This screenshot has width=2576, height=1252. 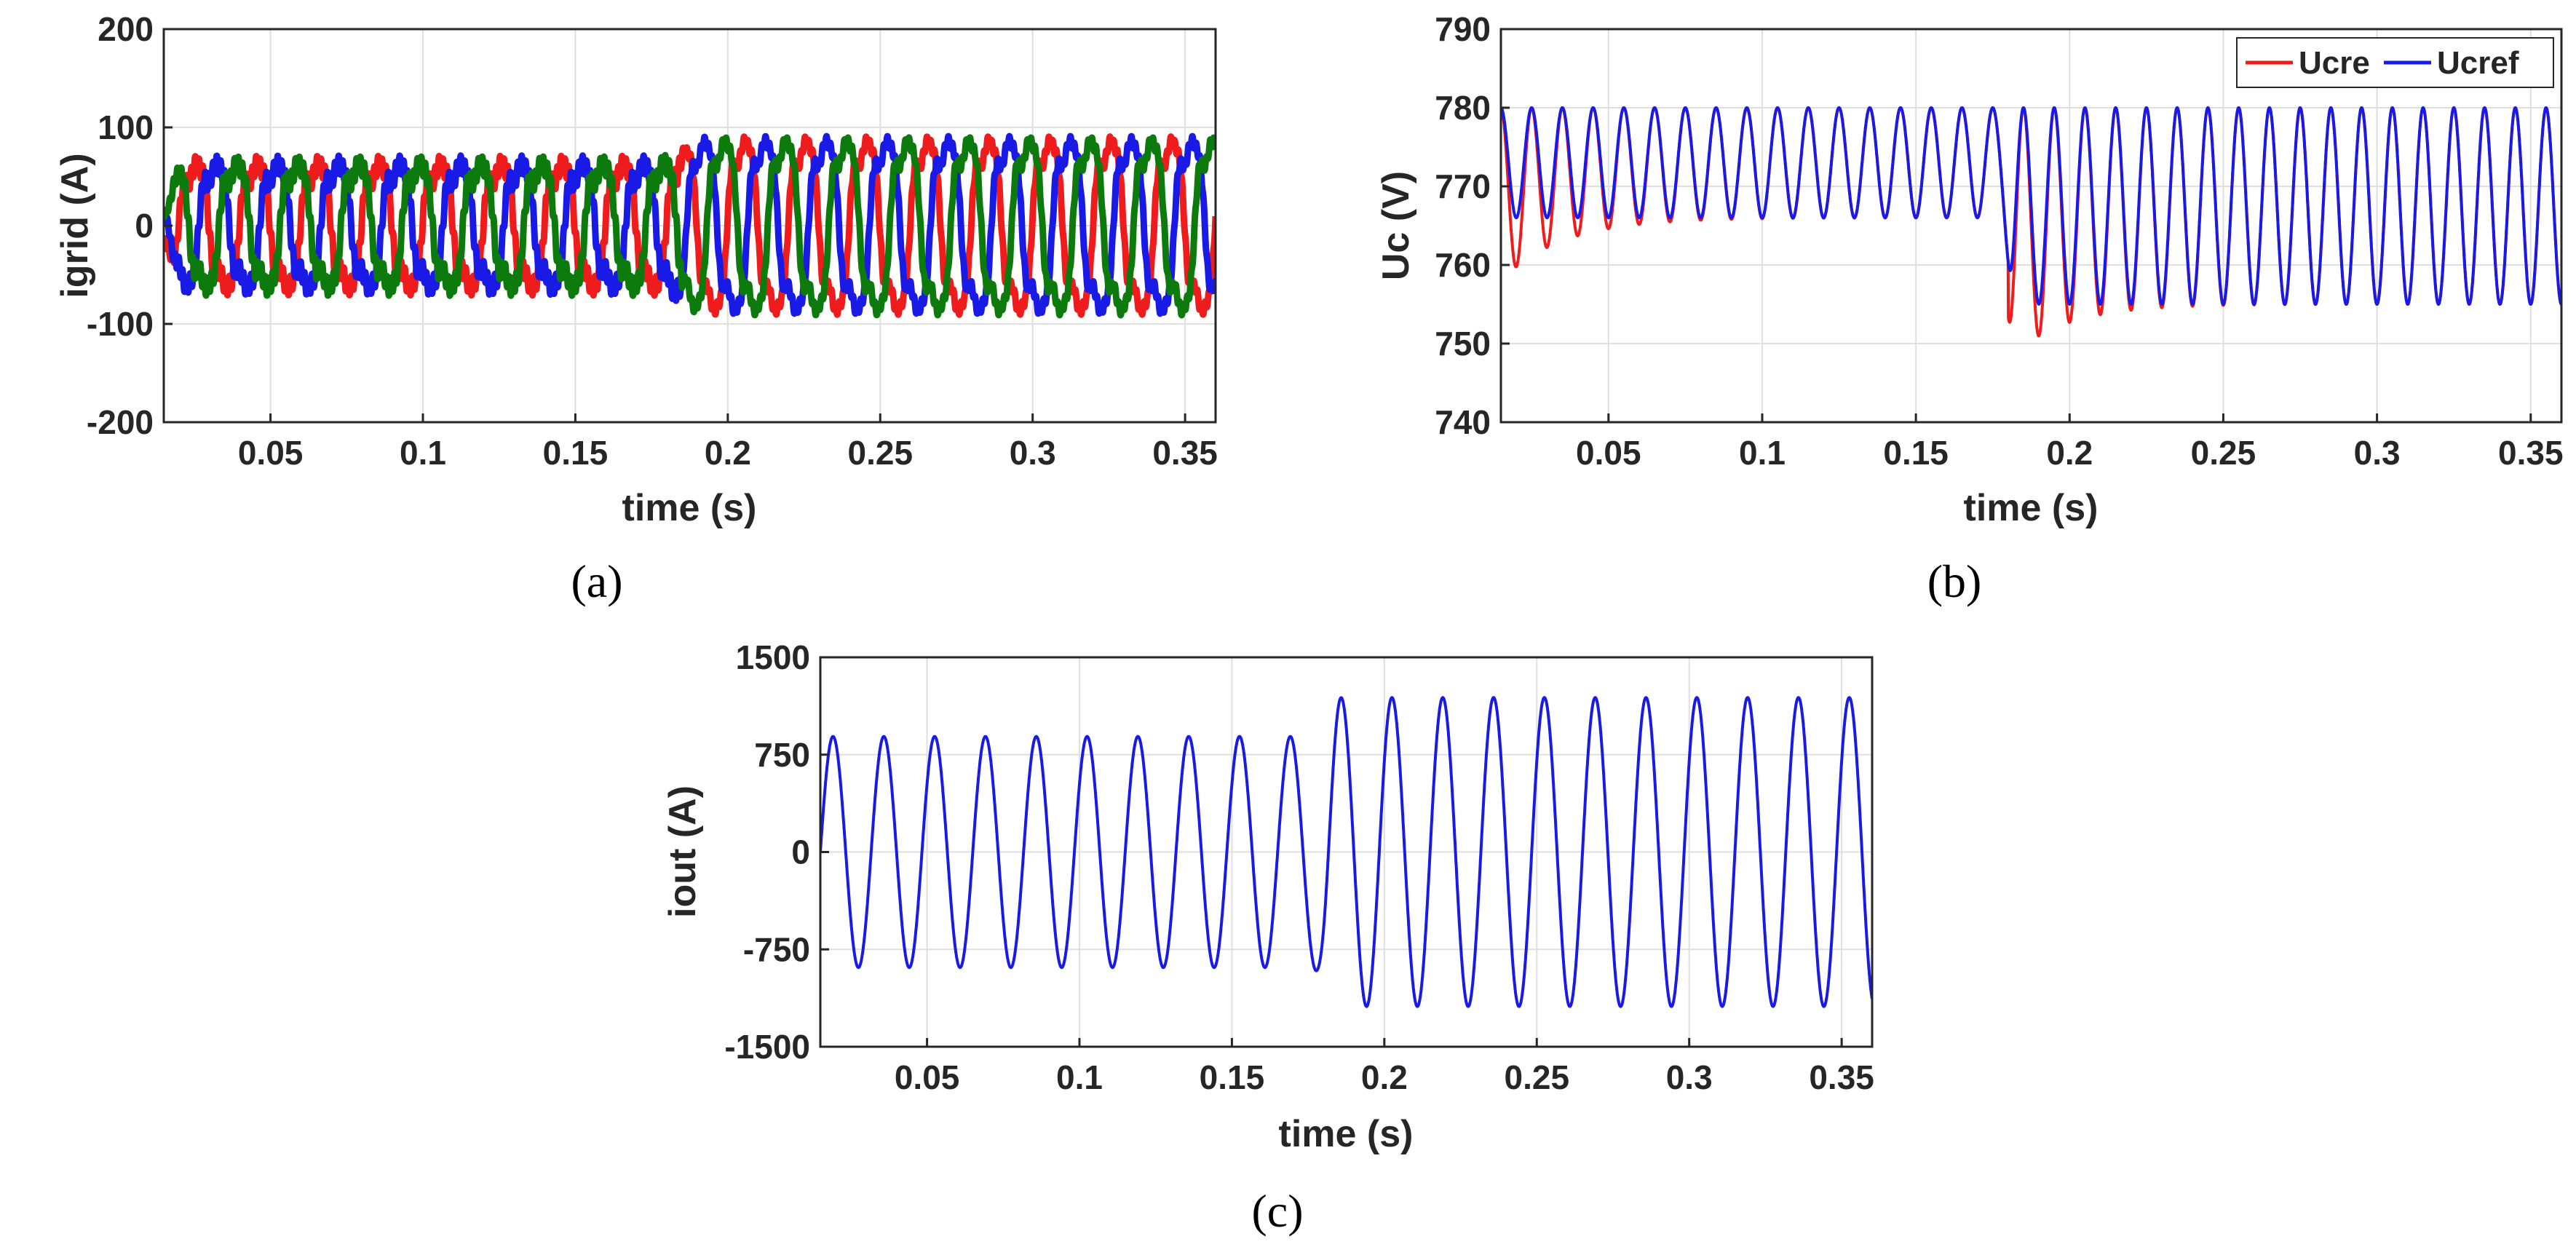 What do you see at coordinates (1463, 265) in the screenshot?
I see `y-tick-label: 760` at bounding box center [1463, 265].